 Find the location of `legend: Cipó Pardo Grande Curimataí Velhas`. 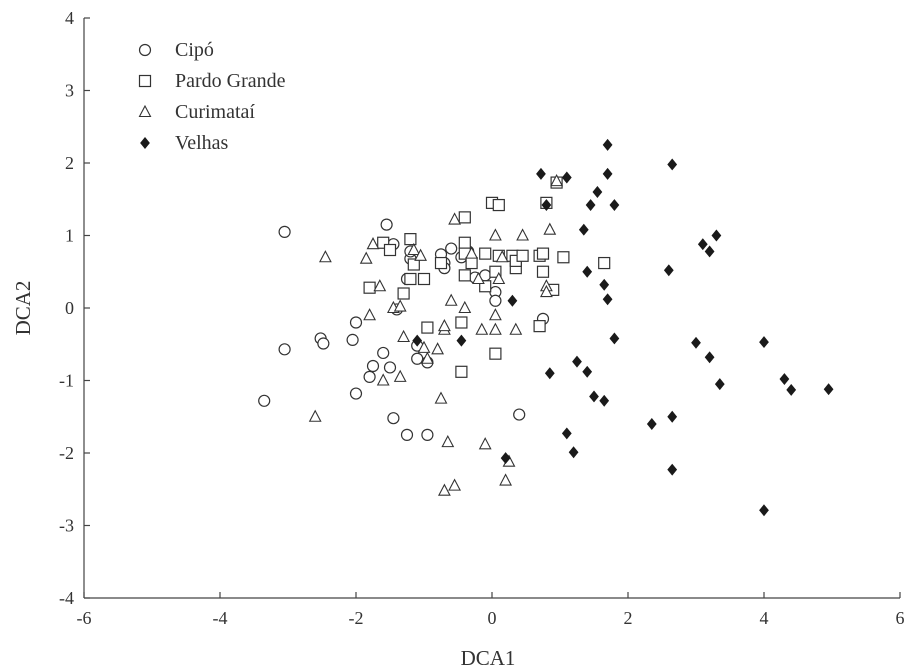

legend: Cipó Pardo Grande Curimataí Velhas is located at coordinates (212, 96).